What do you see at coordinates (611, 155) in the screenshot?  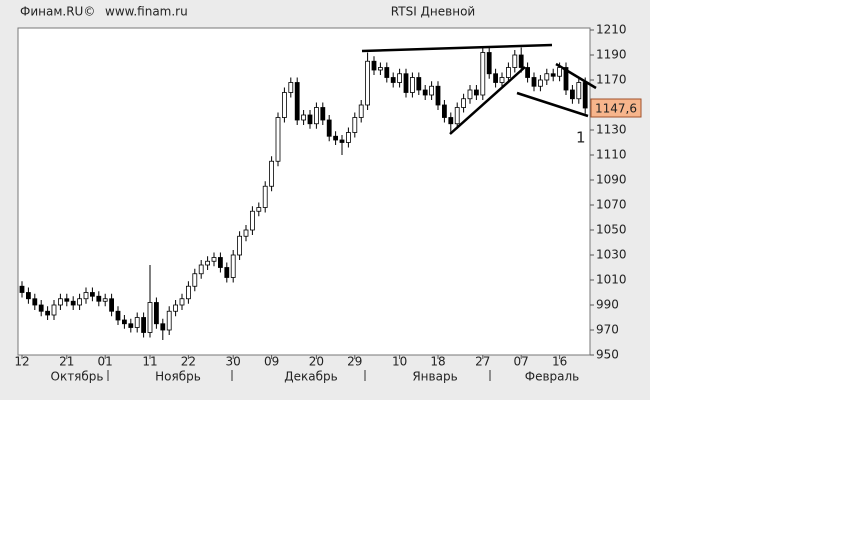 I see `y-tick-label: 1110` at bounding box center [611, 155].